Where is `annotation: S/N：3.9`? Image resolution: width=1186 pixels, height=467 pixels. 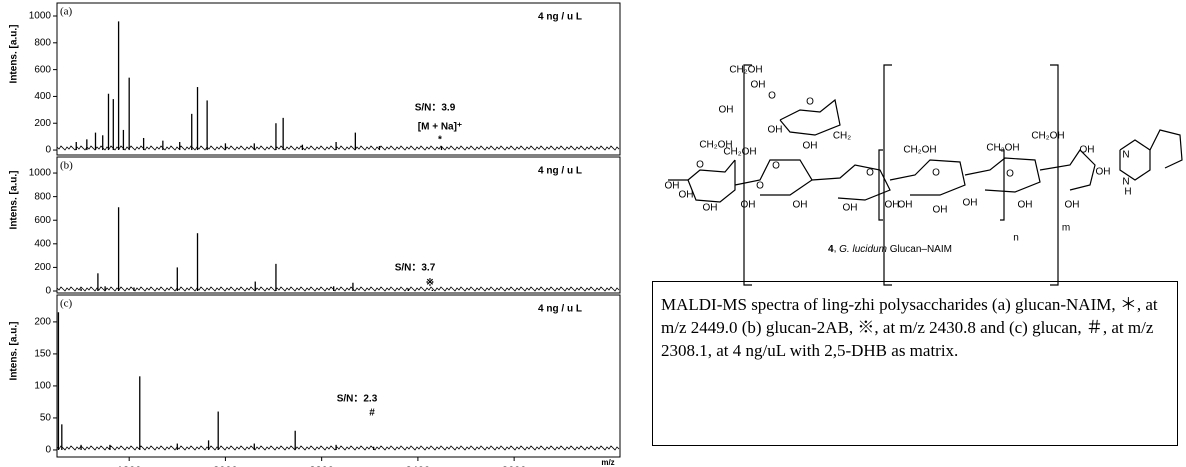
annotation: S/N：3.9 is located at coordinates (435, 108).